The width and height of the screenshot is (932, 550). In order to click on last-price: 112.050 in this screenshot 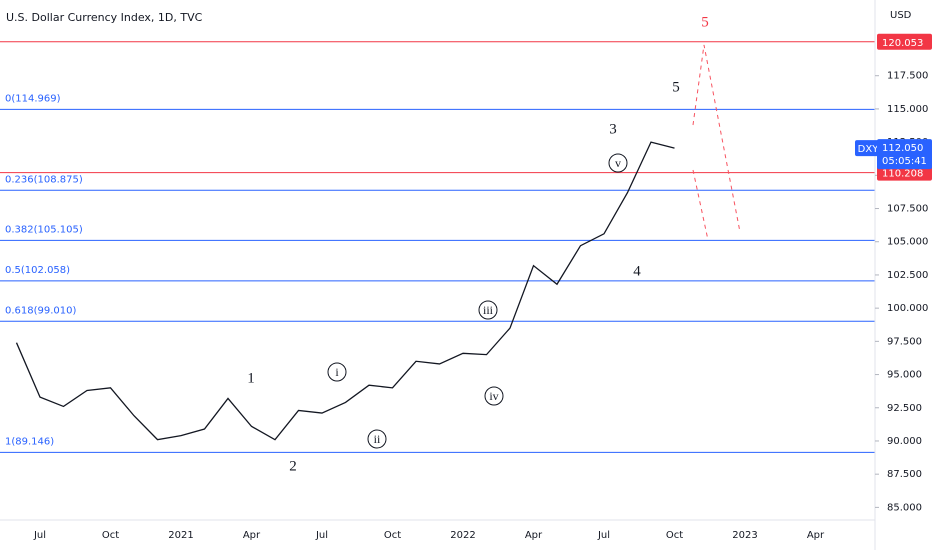, I will do `click(902, 148)`.